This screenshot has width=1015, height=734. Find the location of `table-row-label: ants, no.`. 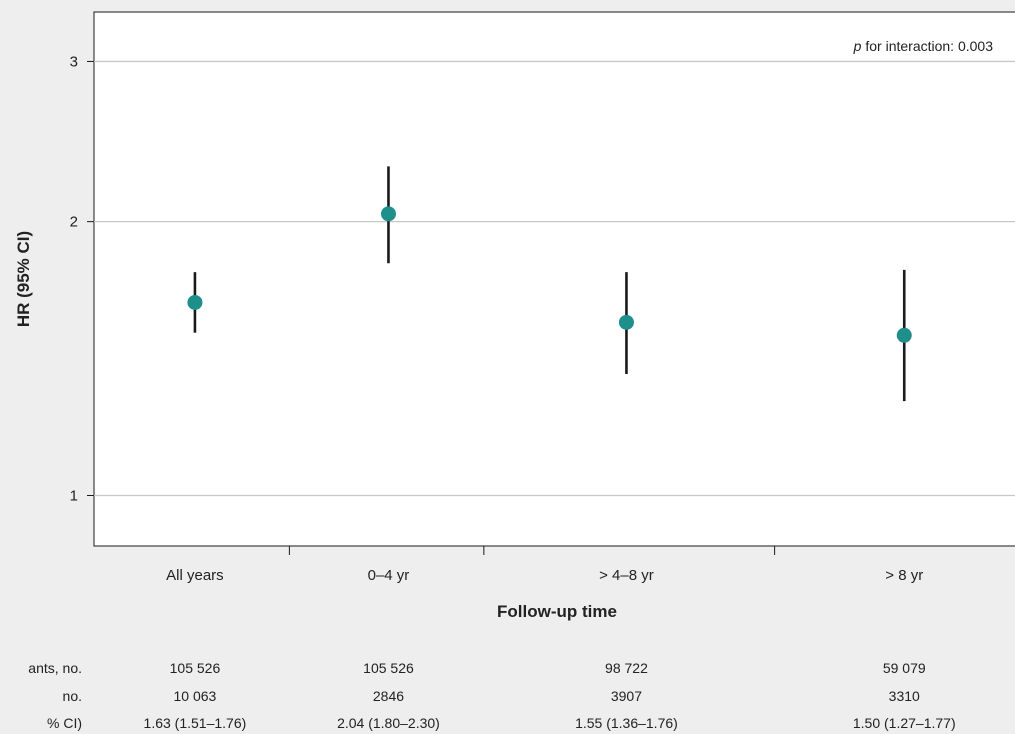

table-row-label: ants, no. is located at coordinates (55, 668).